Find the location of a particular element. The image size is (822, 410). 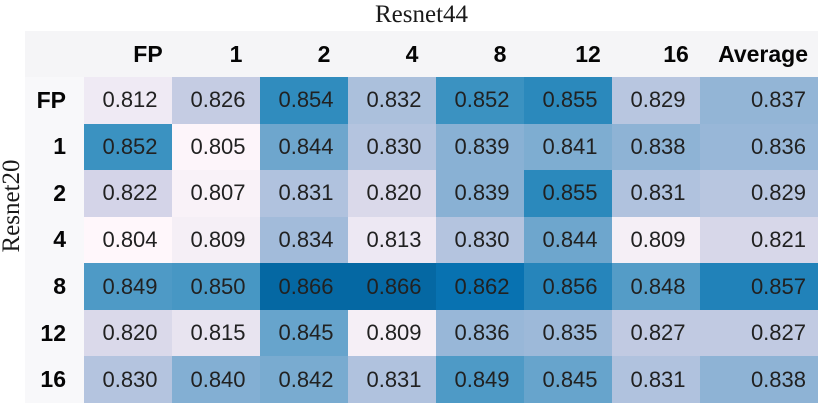

heatmap-cell: 0.839 is located at coordinates (480, 147).